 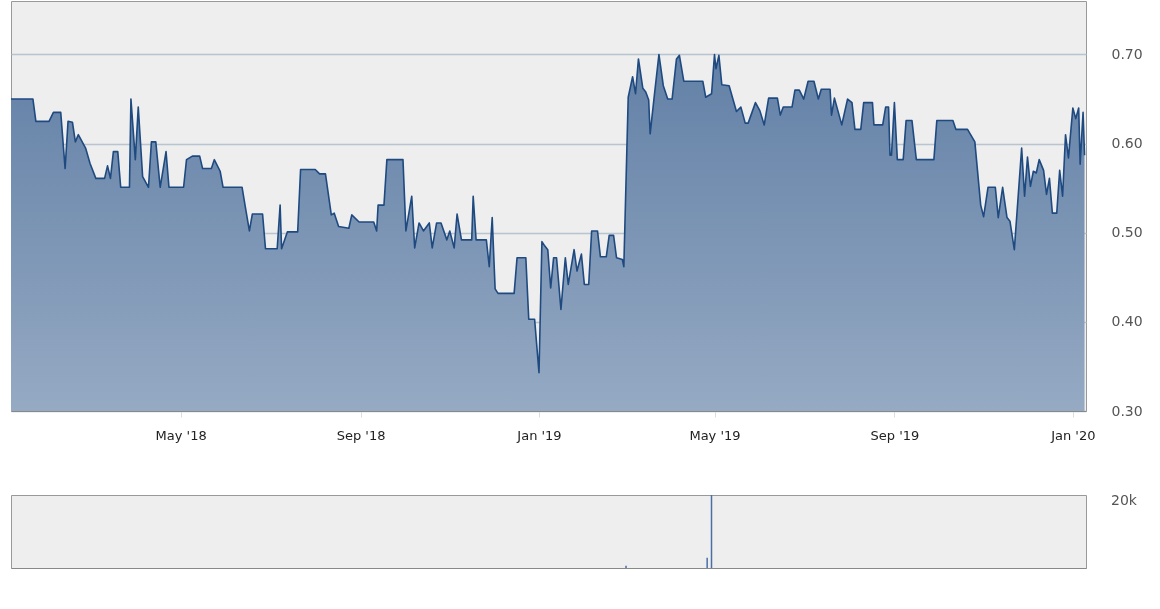 I want to click on x-tick-label: Sep '18, so click(x=361, y=435).